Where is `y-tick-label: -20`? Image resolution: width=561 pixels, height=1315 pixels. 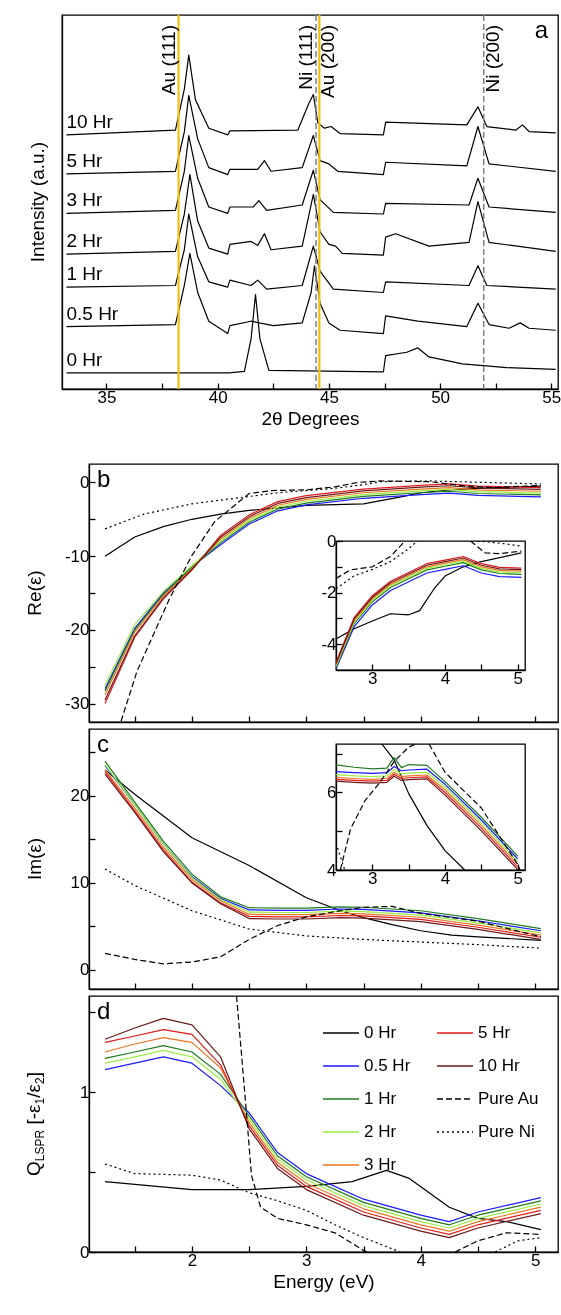 y-tick-label: -20 is located at coordinates (77, 630).